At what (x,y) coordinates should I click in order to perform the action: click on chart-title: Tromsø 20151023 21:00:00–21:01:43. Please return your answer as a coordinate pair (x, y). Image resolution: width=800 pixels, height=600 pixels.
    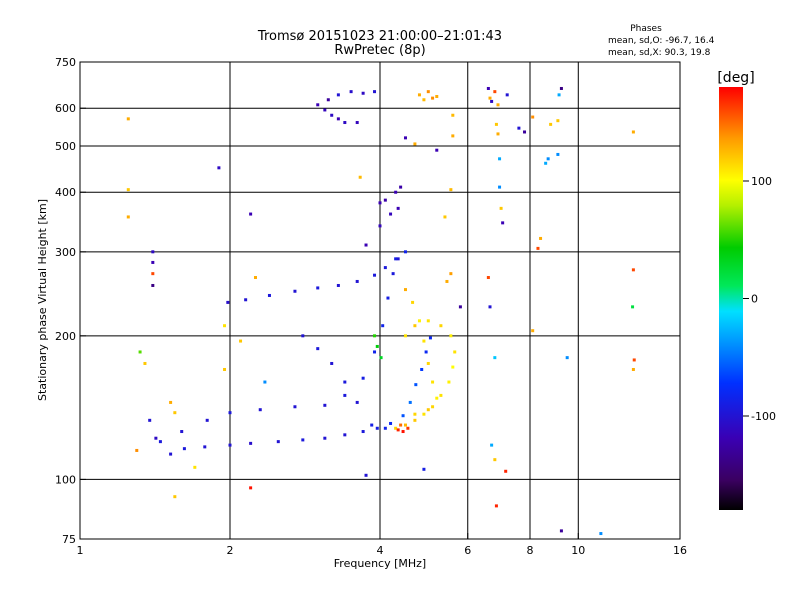
    Looking at the image, I should click on (379, 36).